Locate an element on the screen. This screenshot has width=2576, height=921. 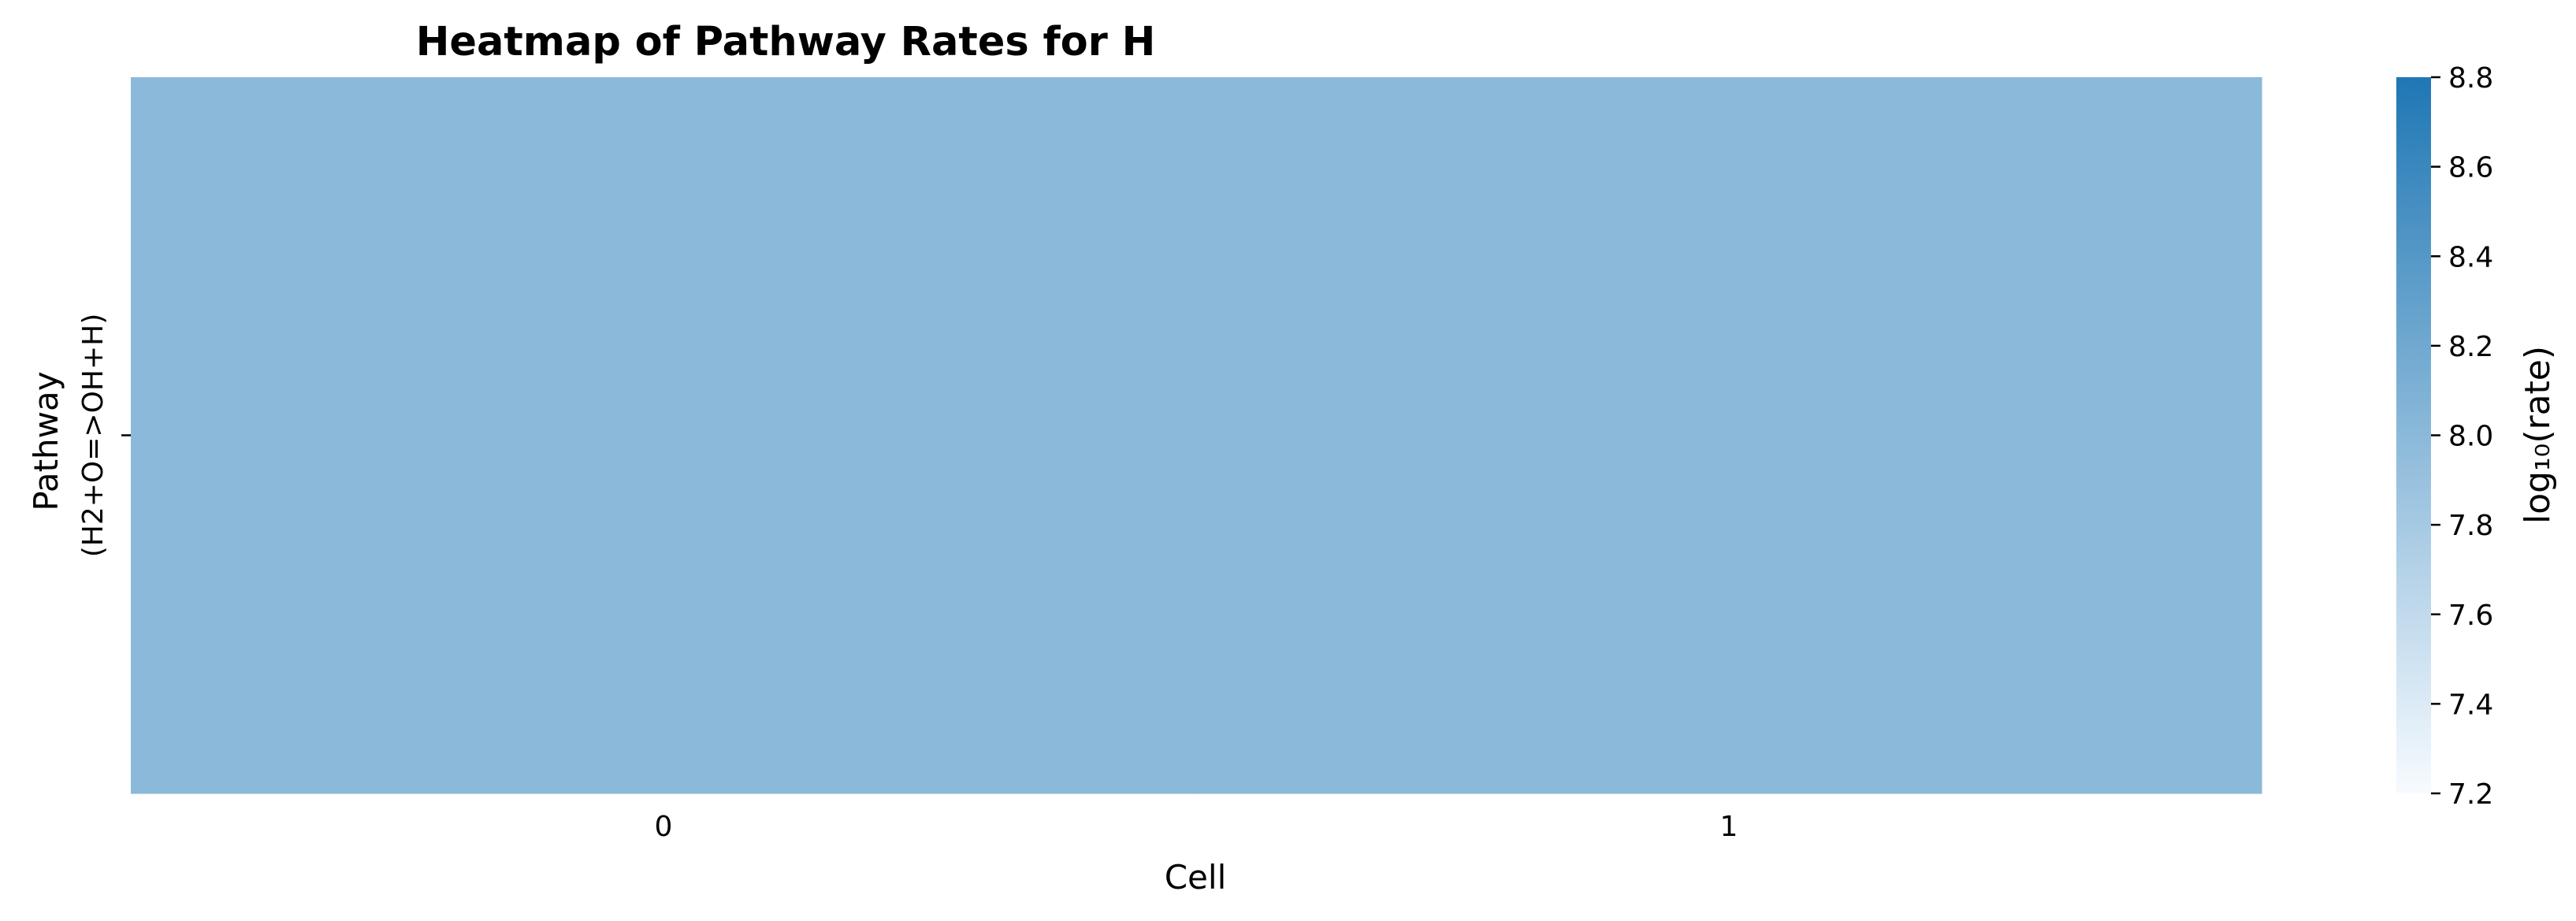
y-tick-label: (H2+O=>OH+H) is located at coordinates (93, 436).